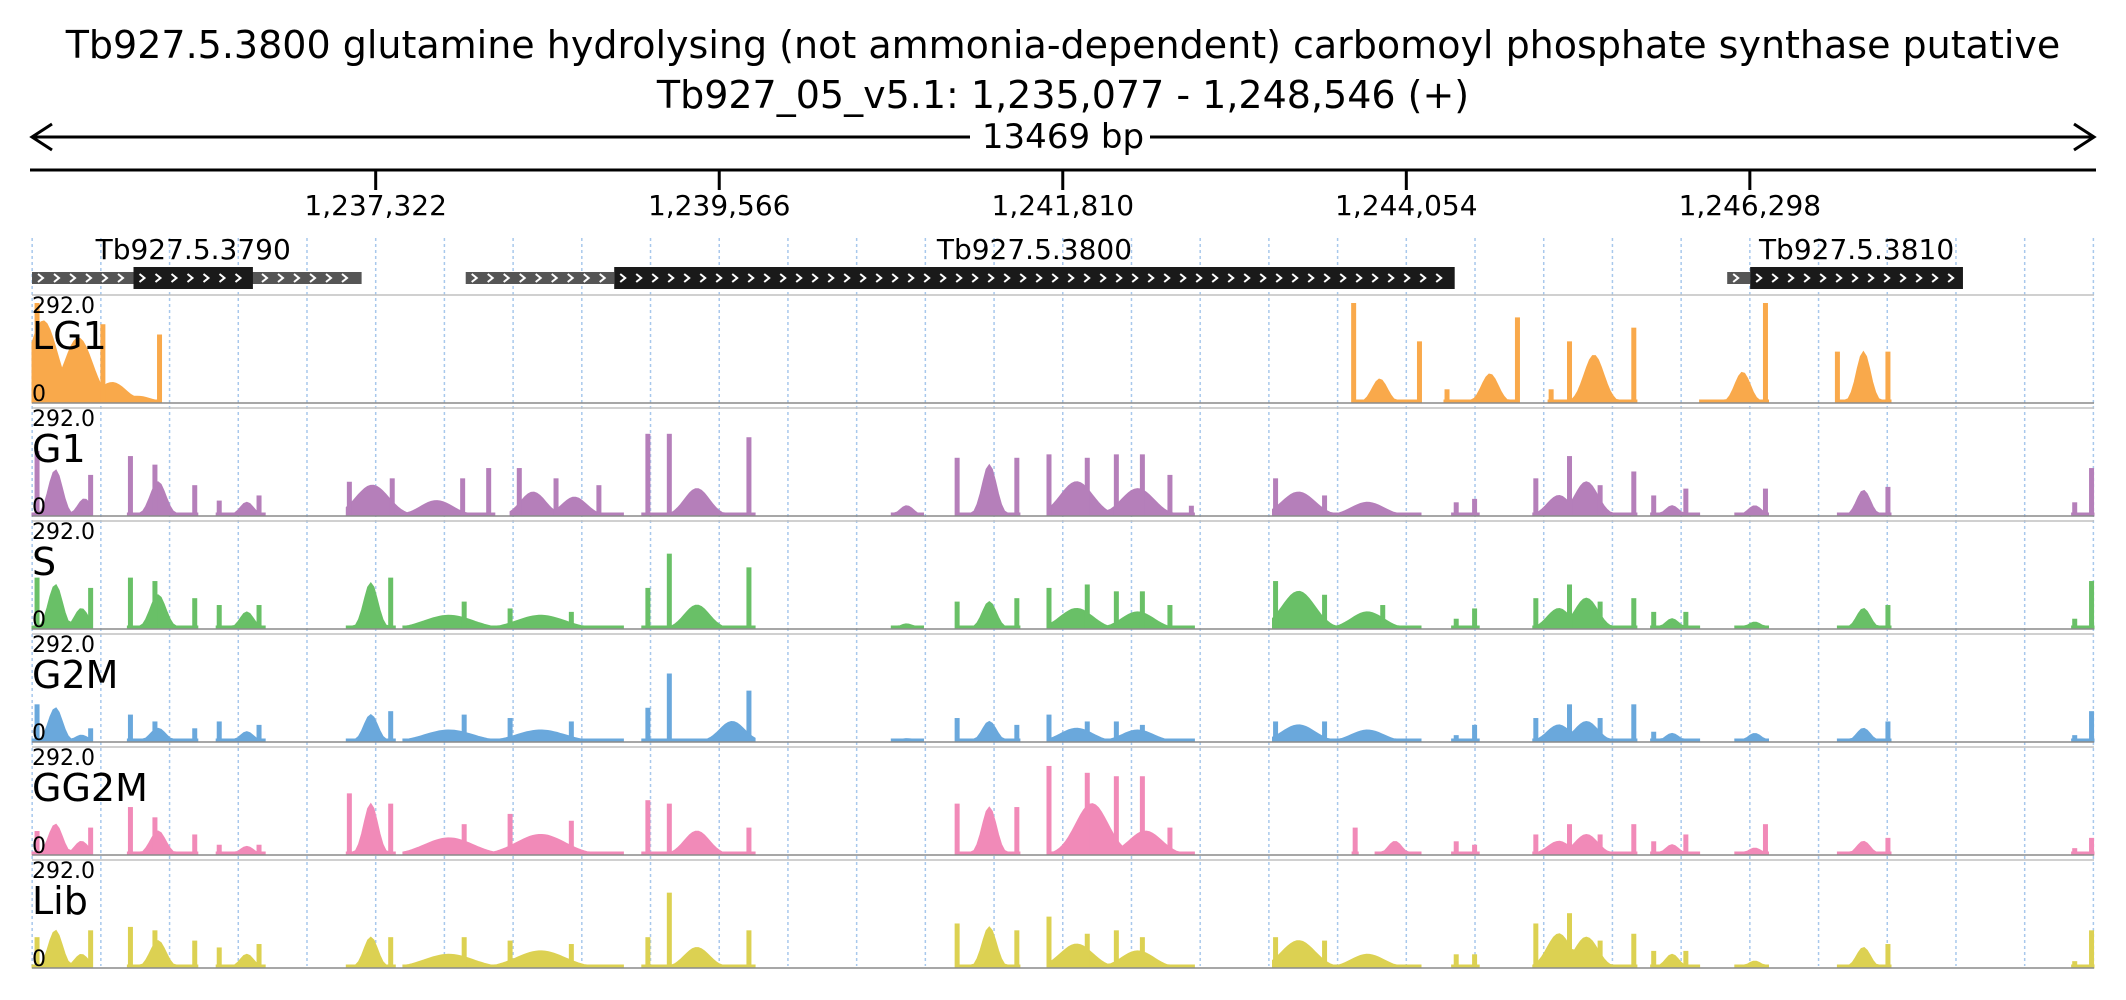  What do you see at coordinates (375, 205) in the screenshot?
I see `axis-tick-label: 1,237,322` at bounding box center [375, 205].